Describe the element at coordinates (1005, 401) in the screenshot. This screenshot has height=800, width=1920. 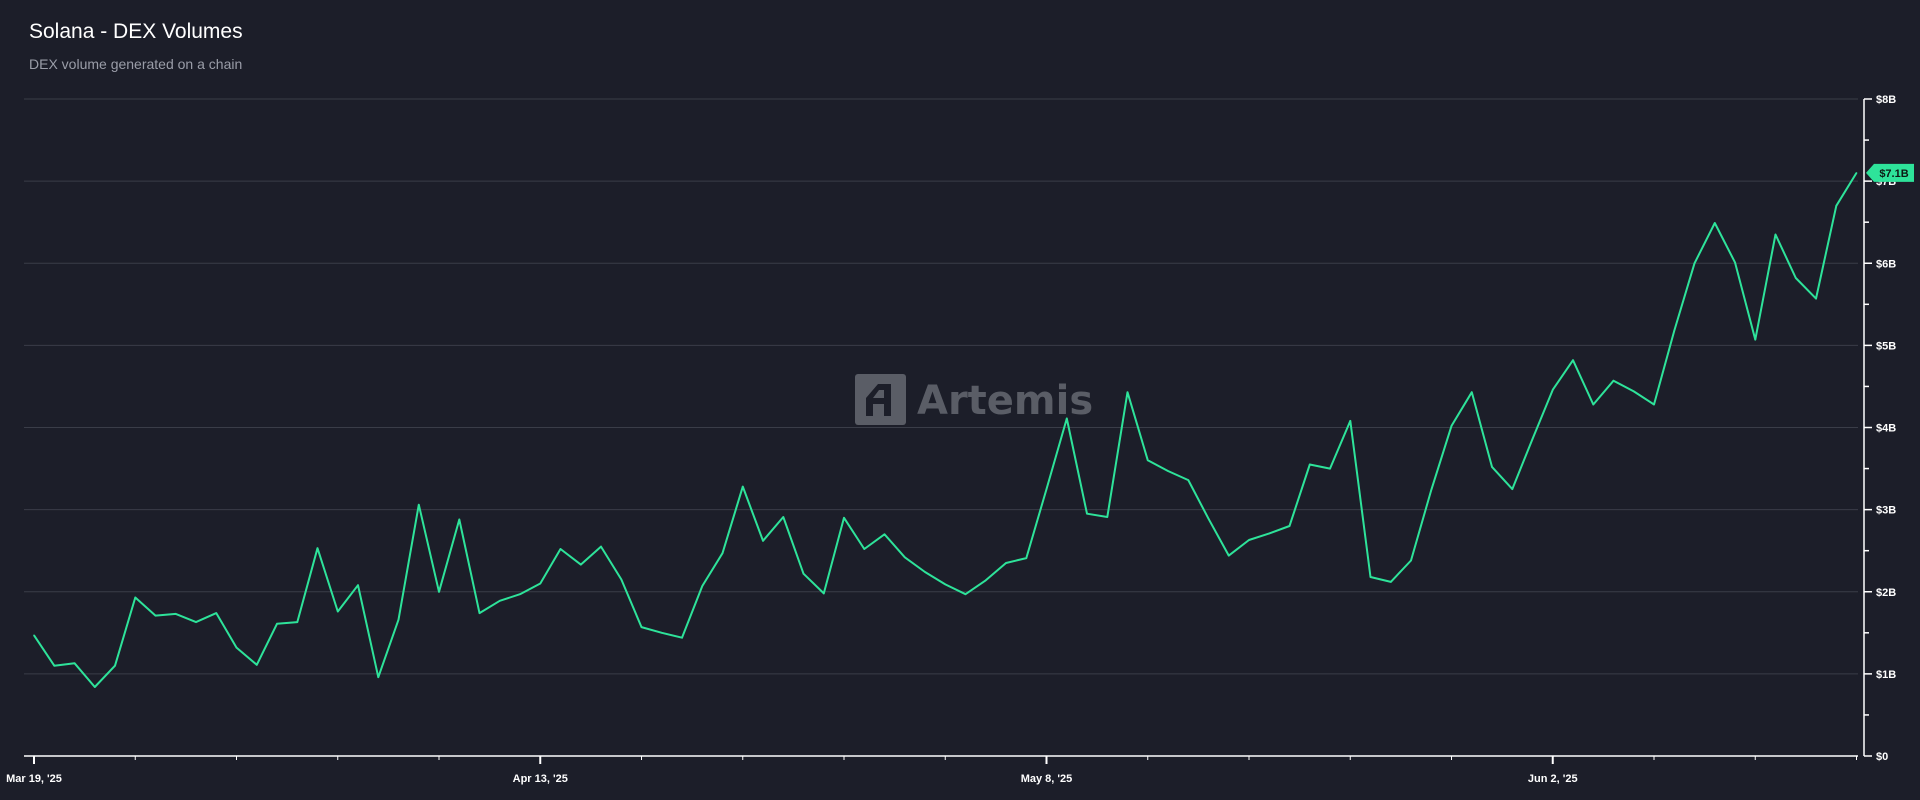
I see `watermark-text: Artemis` at that location.